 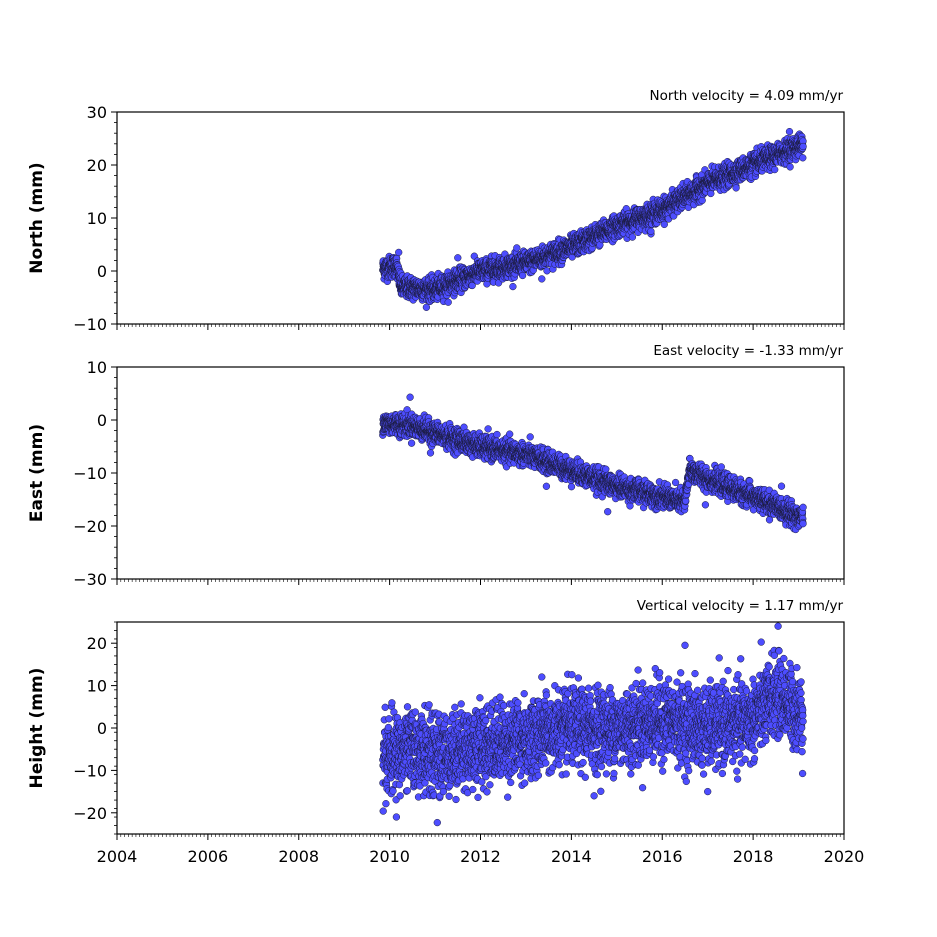 I want to click on y-tick-label: 0, so click(x=102, y=271).